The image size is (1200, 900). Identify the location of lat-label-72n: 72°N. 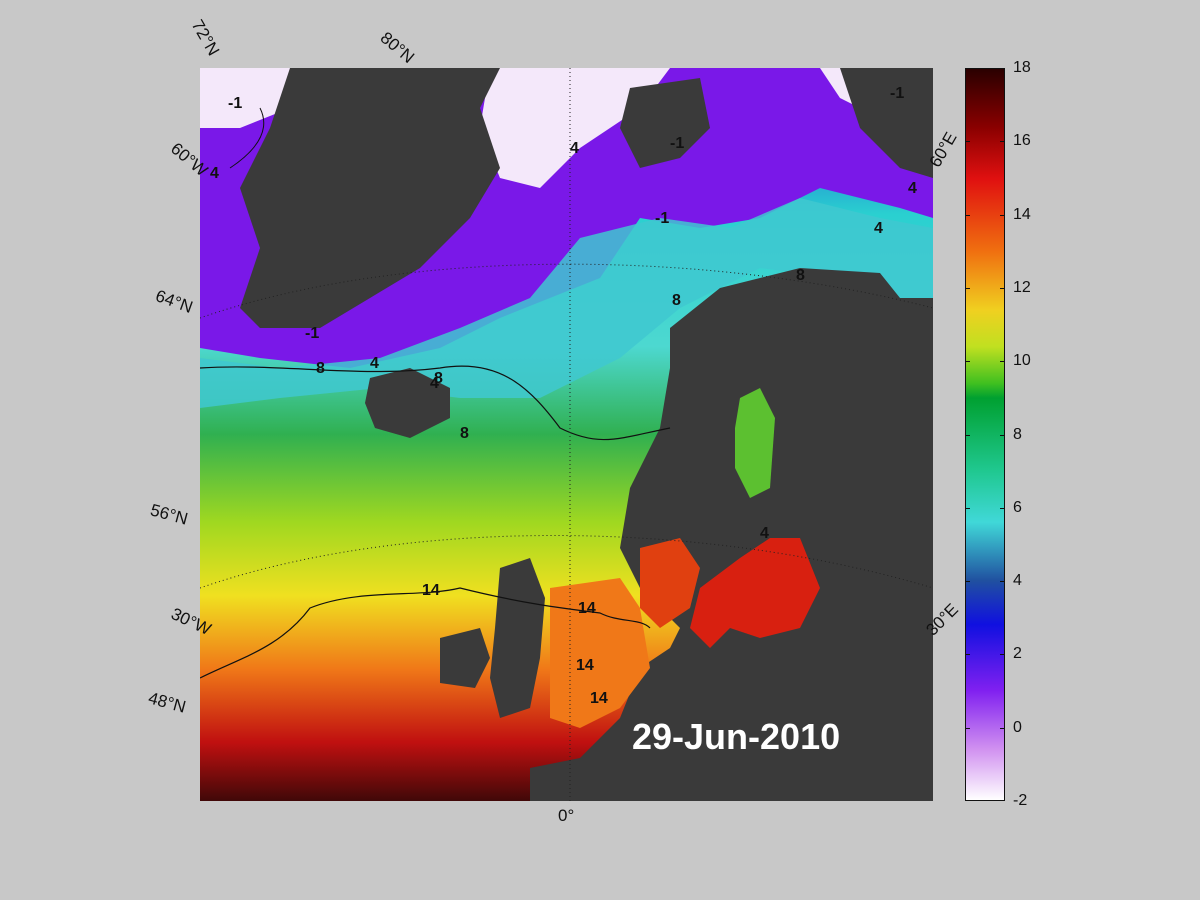
(205, 37).